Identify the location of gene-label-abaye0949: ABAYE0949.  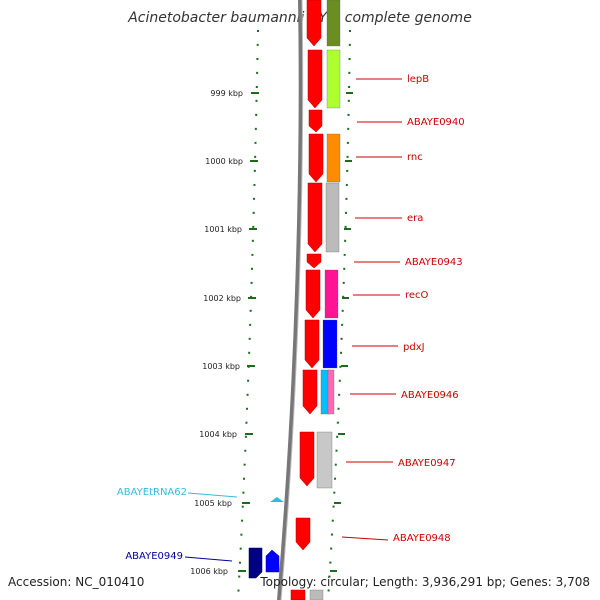
(154, 556).